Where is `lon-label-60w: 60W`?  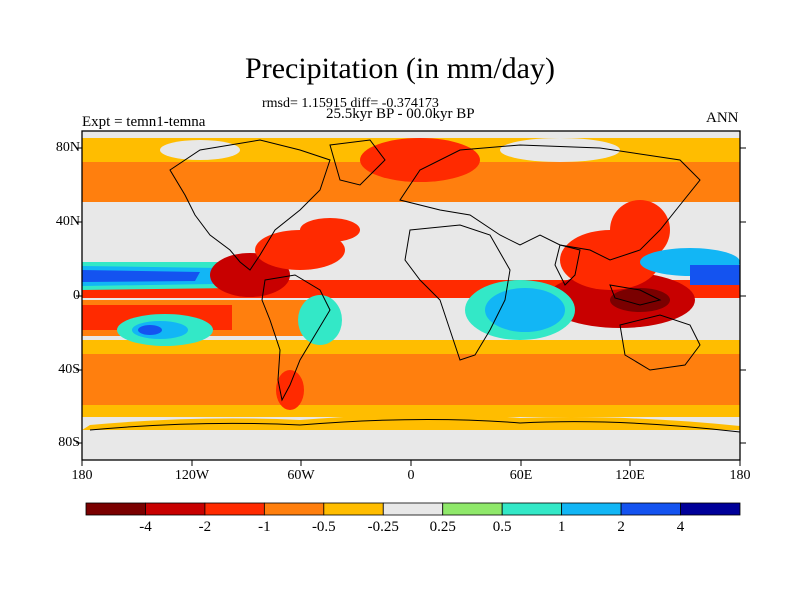 lon-label-60w: 60W is located at coordinates (301, 475).